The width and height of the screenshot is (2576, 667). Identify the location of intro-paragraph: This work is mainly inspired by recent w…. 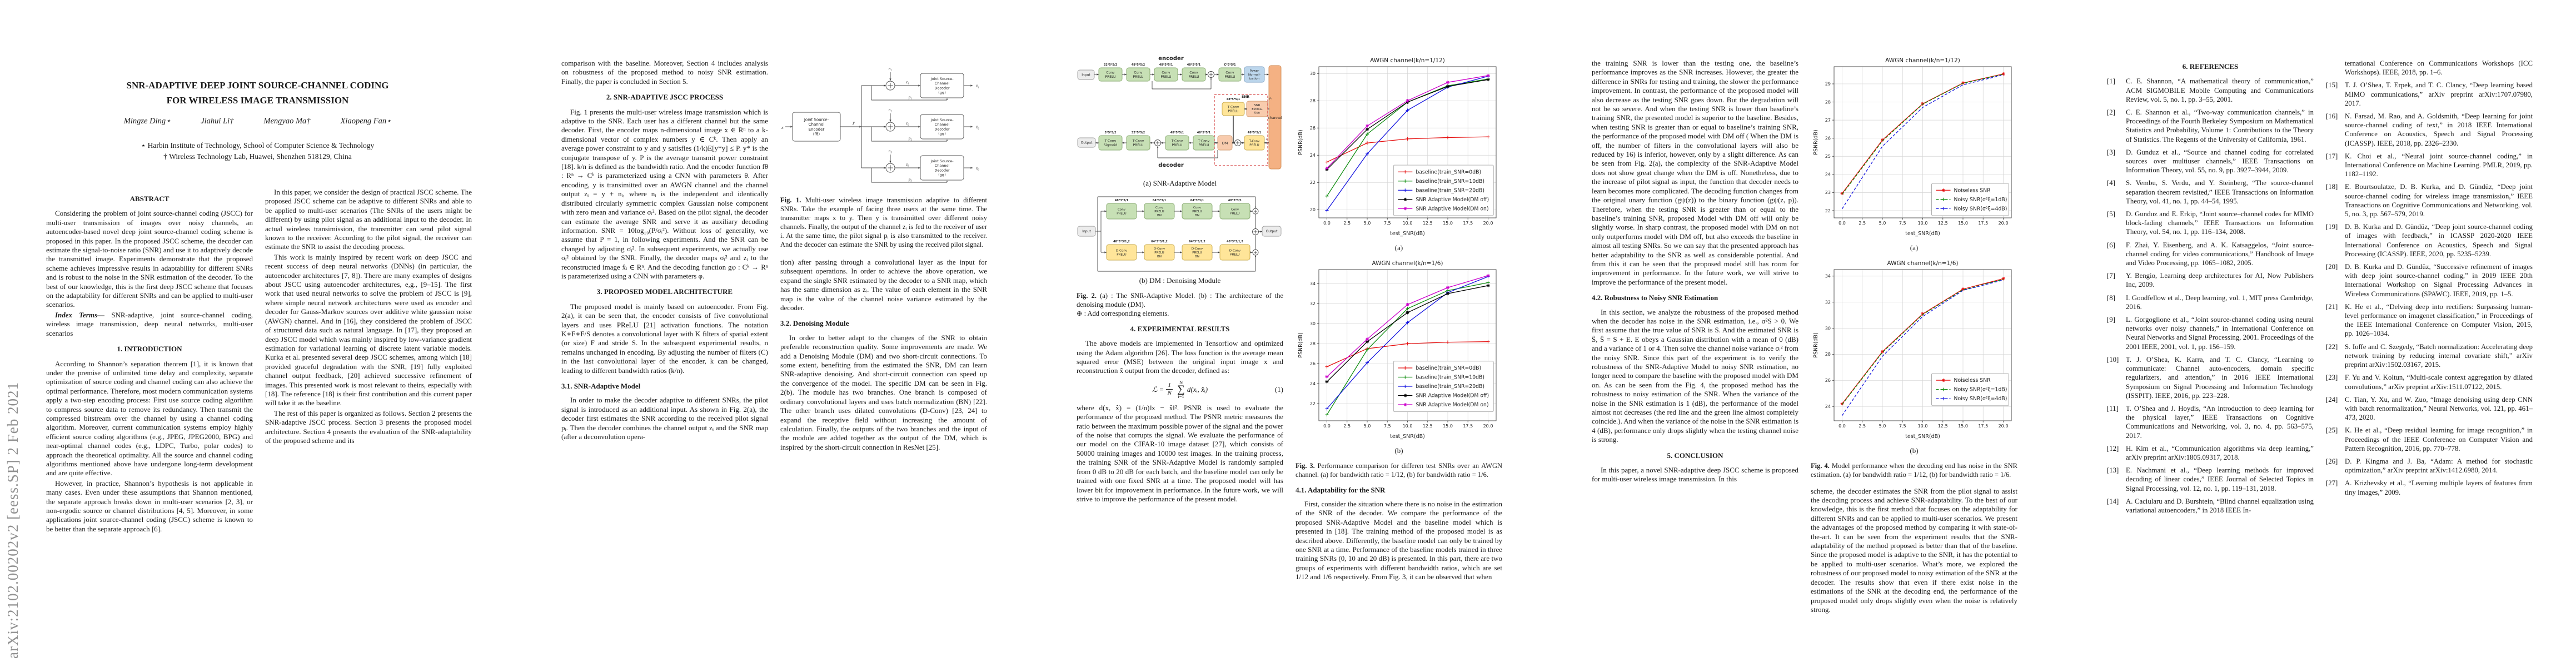
(368, 329).